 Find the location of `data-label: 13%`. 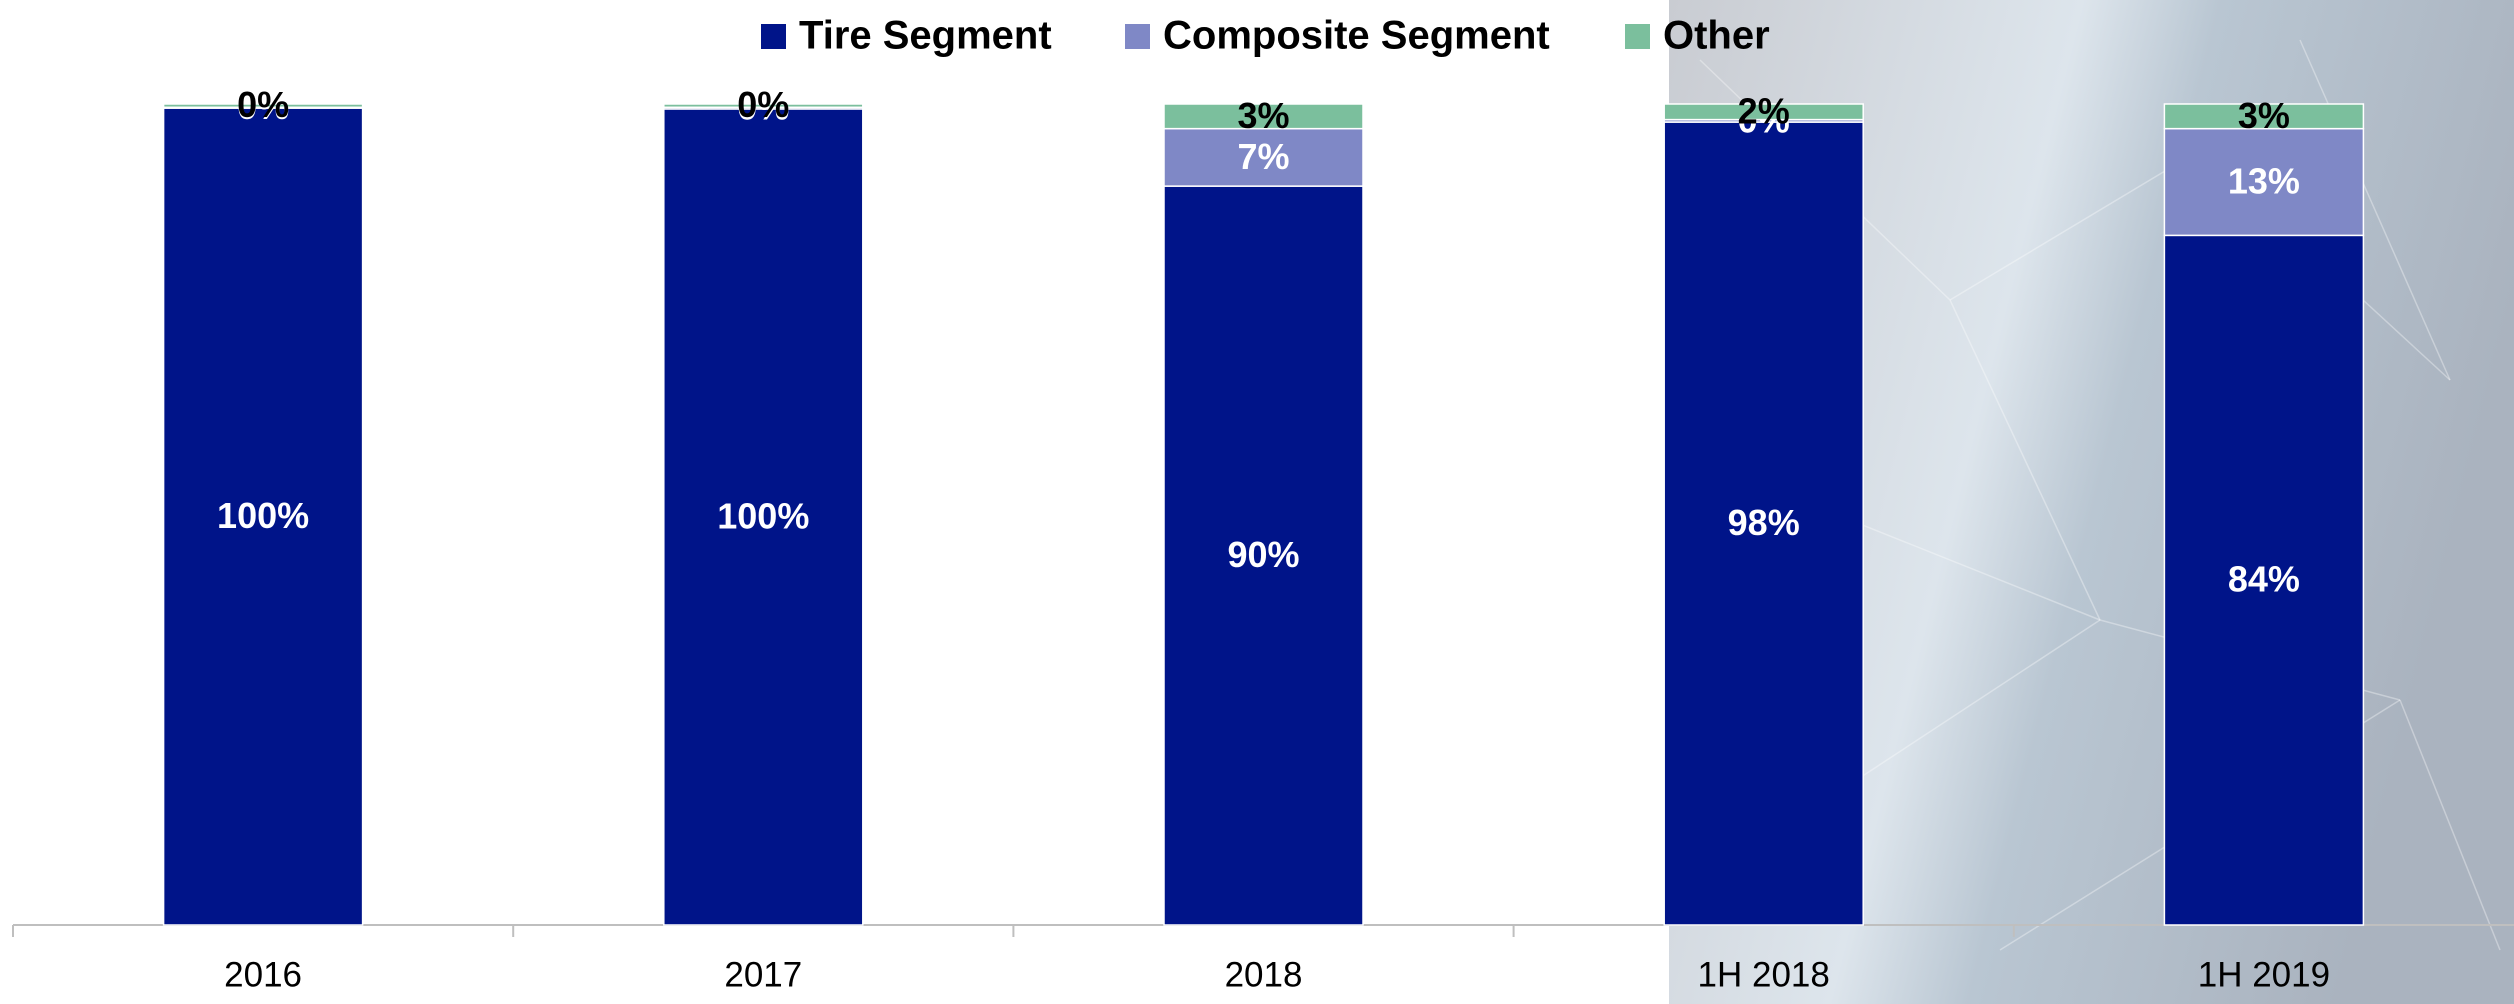

data-label: 13% is located at coordinates (2264, 181).